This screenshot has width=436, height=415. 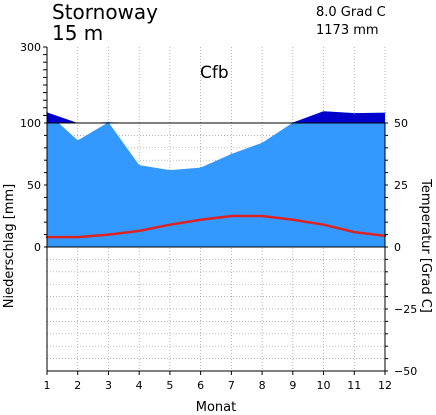 What do you see at coordinates (139, 385) in the screenshot?
I see `month-tick-label: 4` at bounding box center [139, 385].